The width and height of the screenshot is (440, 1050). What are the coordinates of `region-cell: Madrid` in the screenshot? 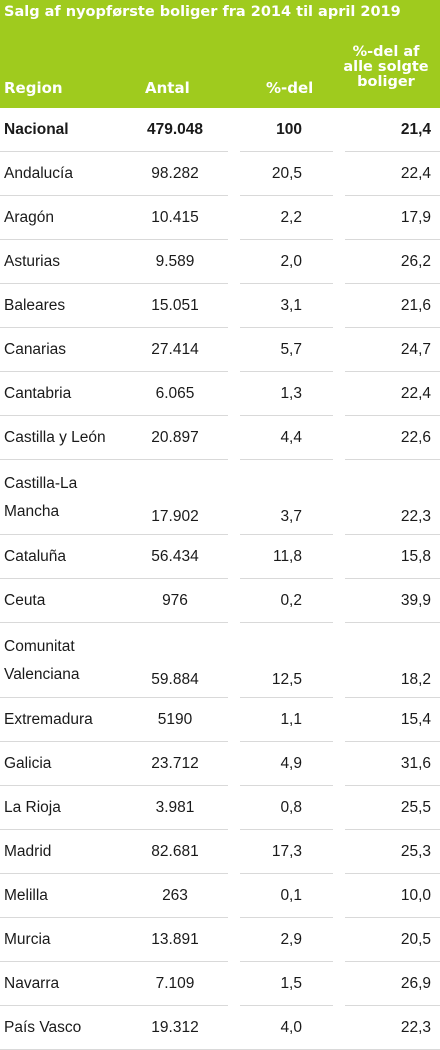 It's located at (28, 851).